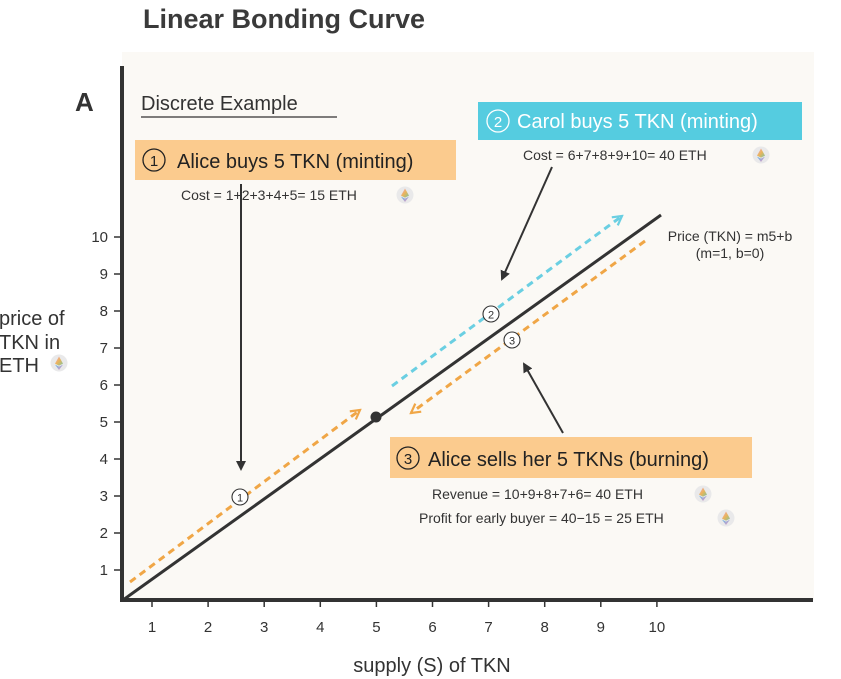 This screenshot has height=679, width=841. I want to click on step-2-label: Carol buys 5 TKN (minting), so click(637, 122).